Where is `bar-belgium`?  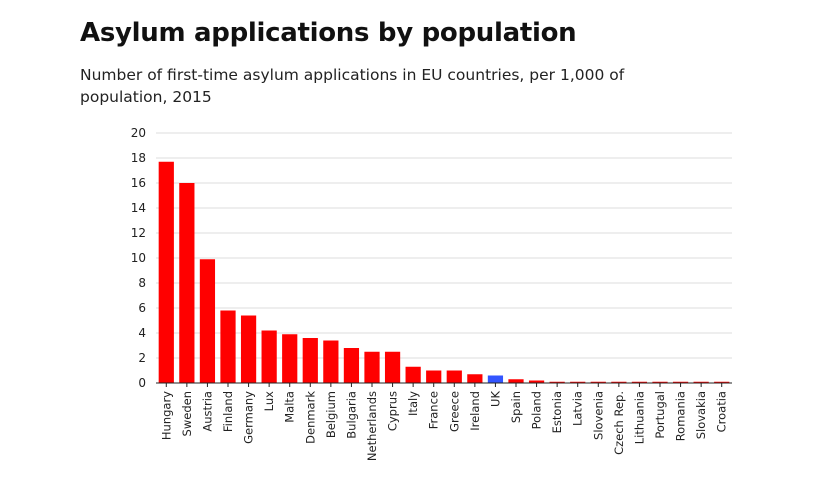 bar-belgium is located at coordinates (331, 361).